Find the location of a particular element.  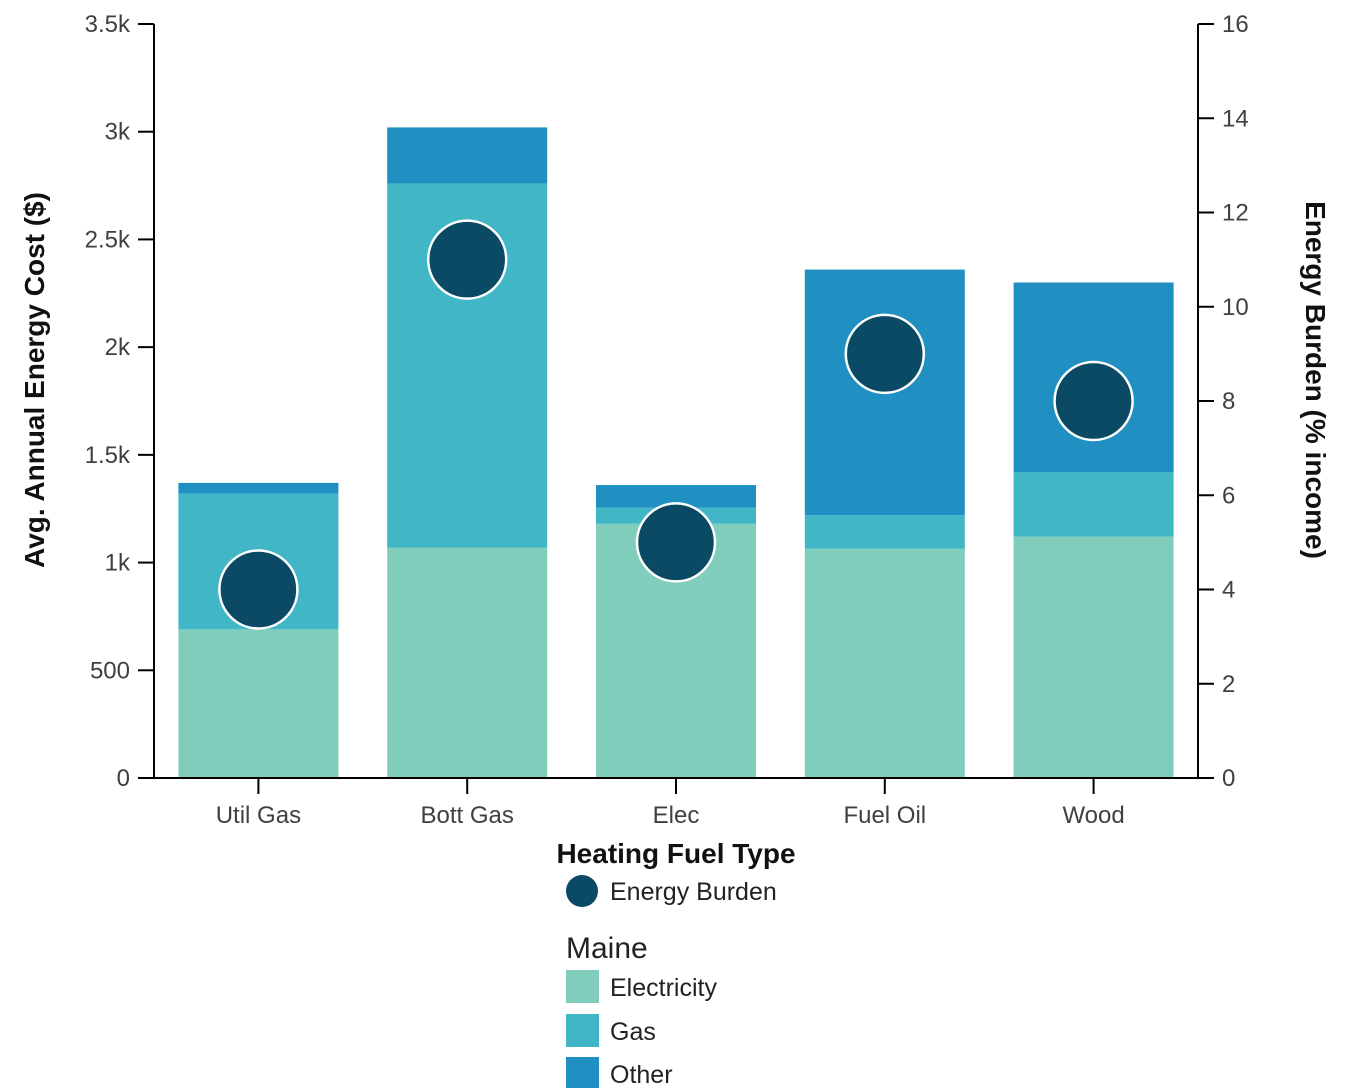

bar-util-gas-electricity is located at coordinates (258, 703).